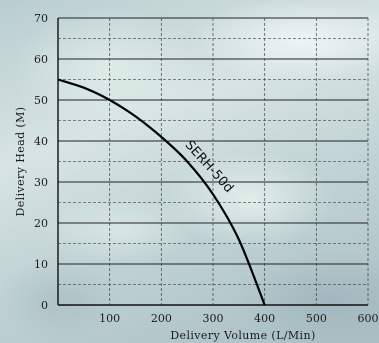  What do you see at coordinates (238, 318) in the screenshot?
I see `x-tick-labels: 100 200 300 400 500 600` at bounding box center [238, 318].